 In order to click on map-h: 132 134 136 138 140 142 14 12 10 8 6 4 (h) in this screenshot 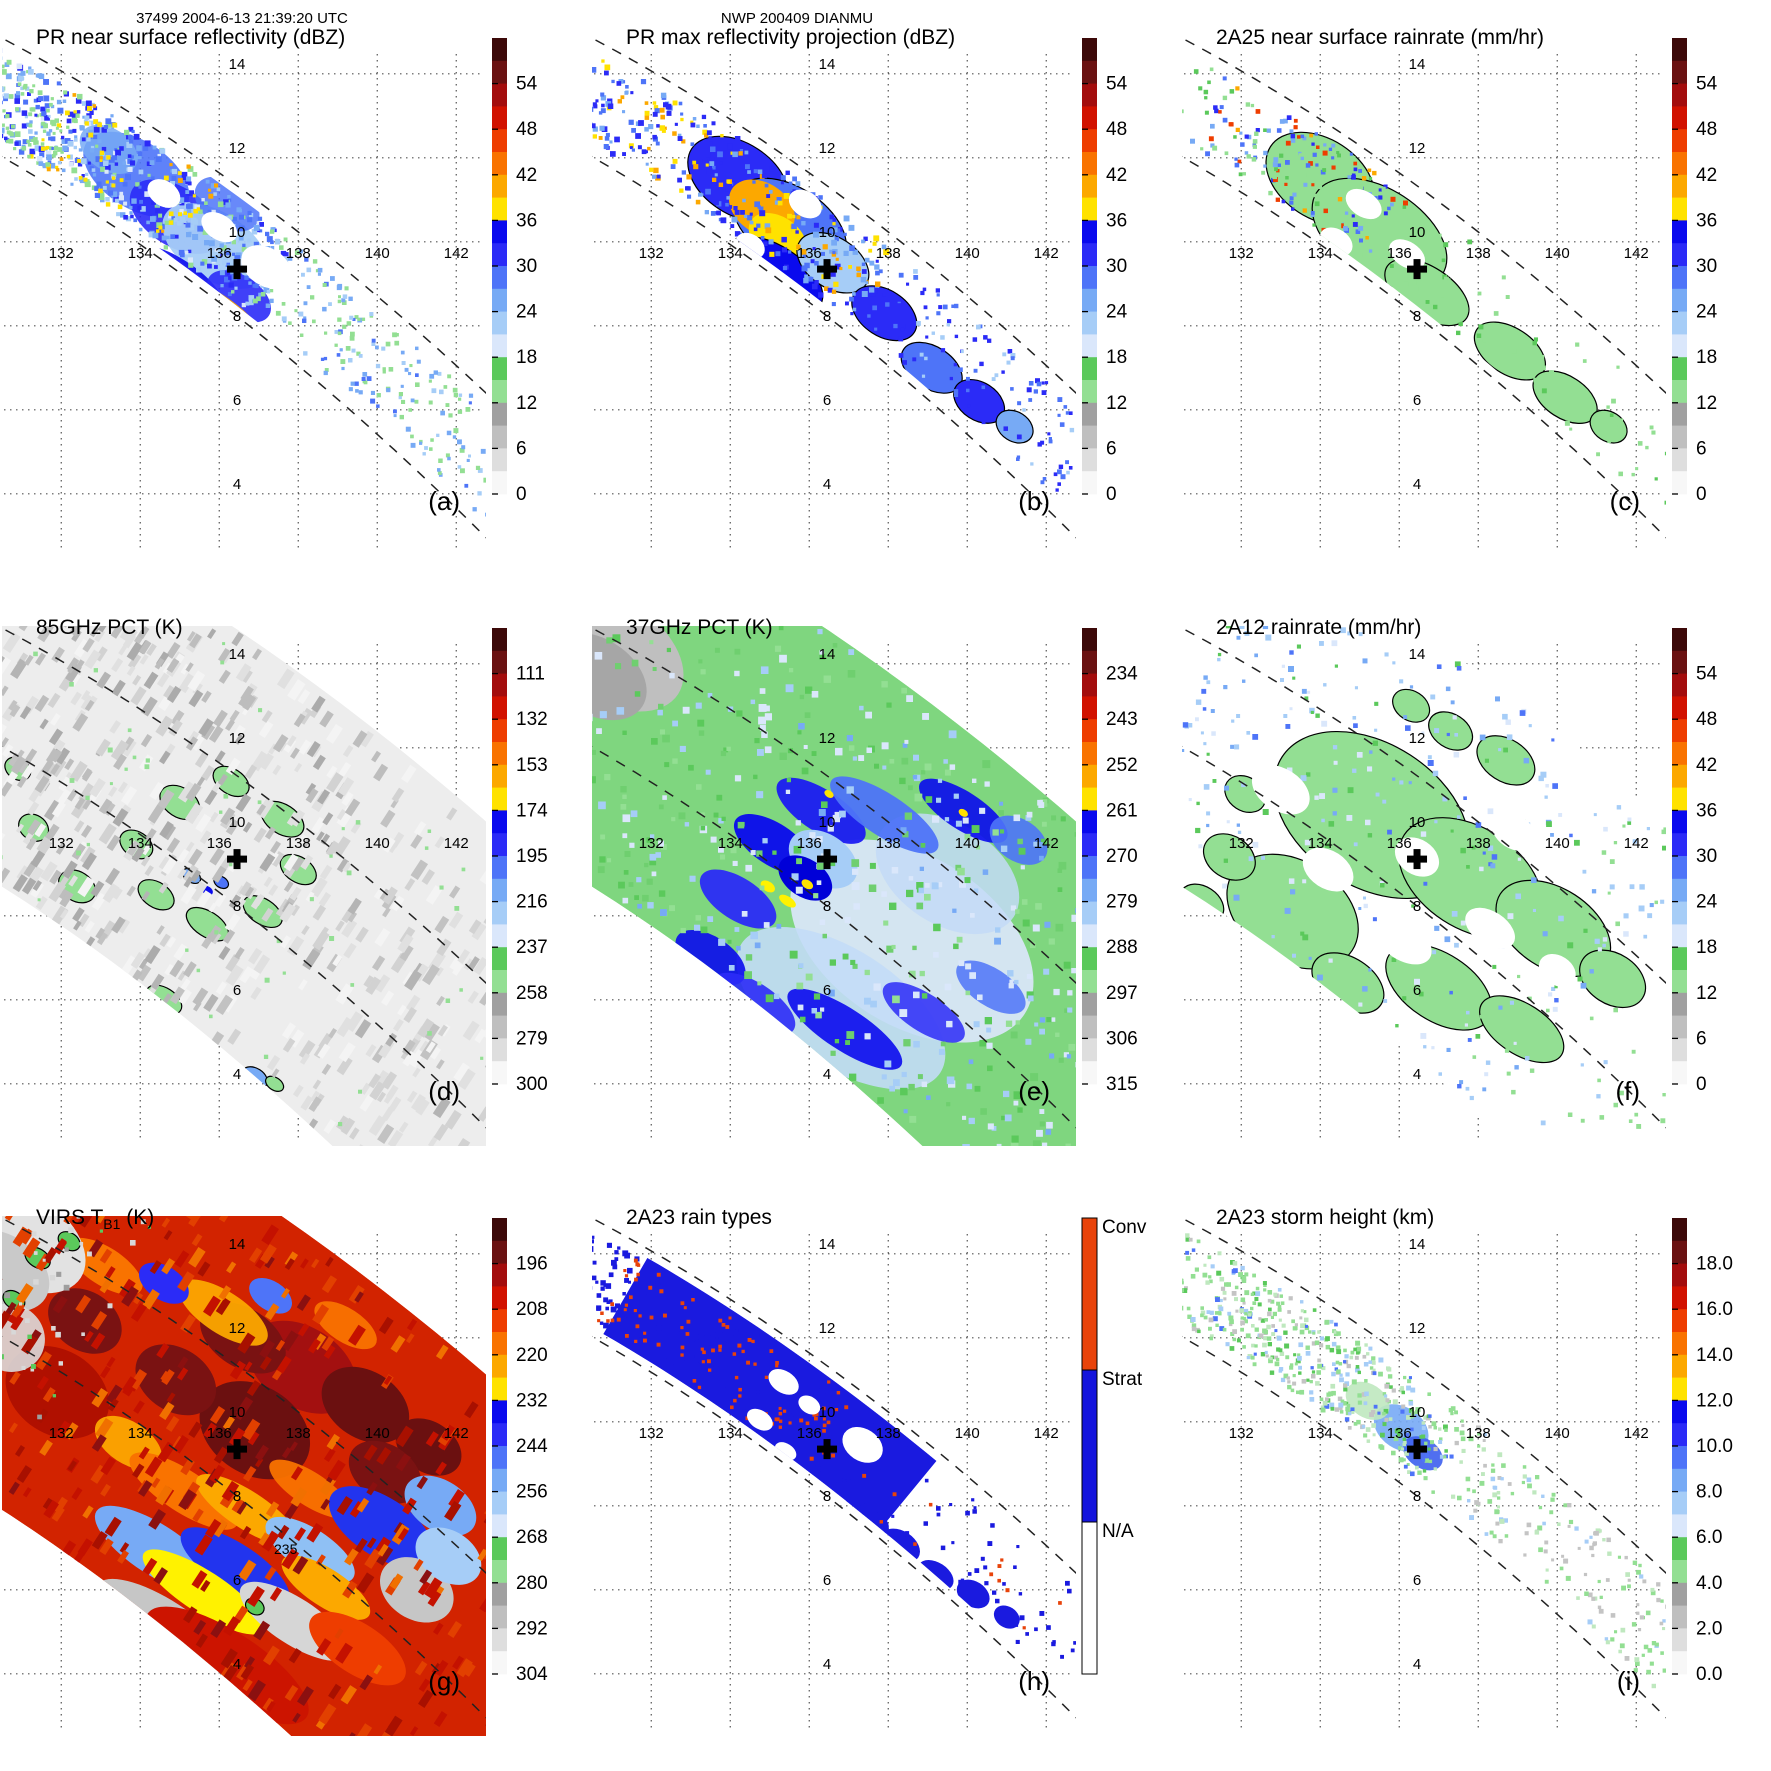, I will do `click(834, 1473)`.